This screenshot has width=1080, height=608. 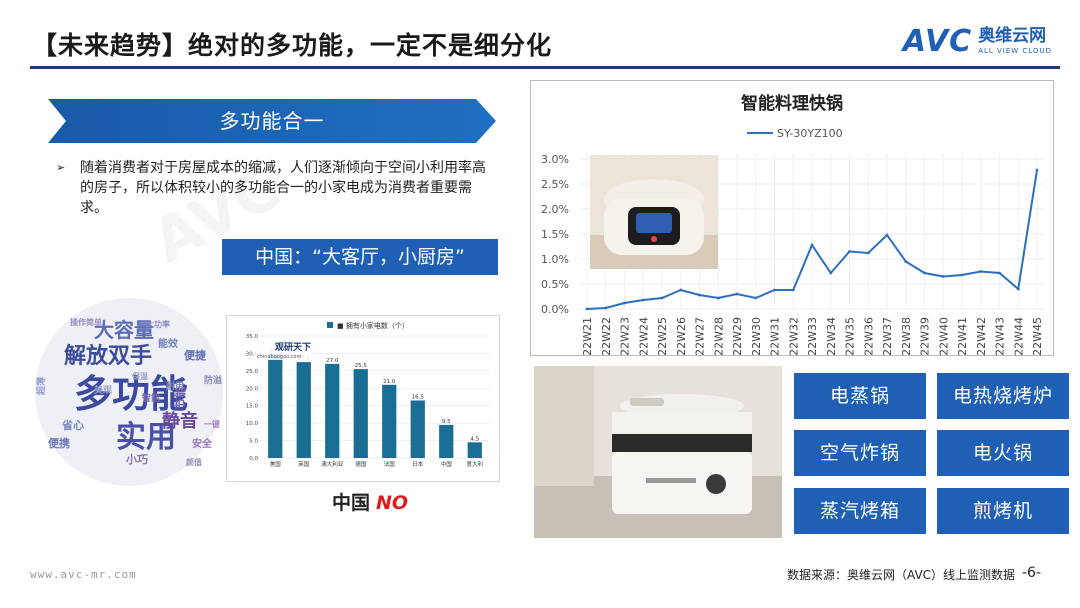 I want to click on line-x-tick: 22W27, so click(x=700, y=336).